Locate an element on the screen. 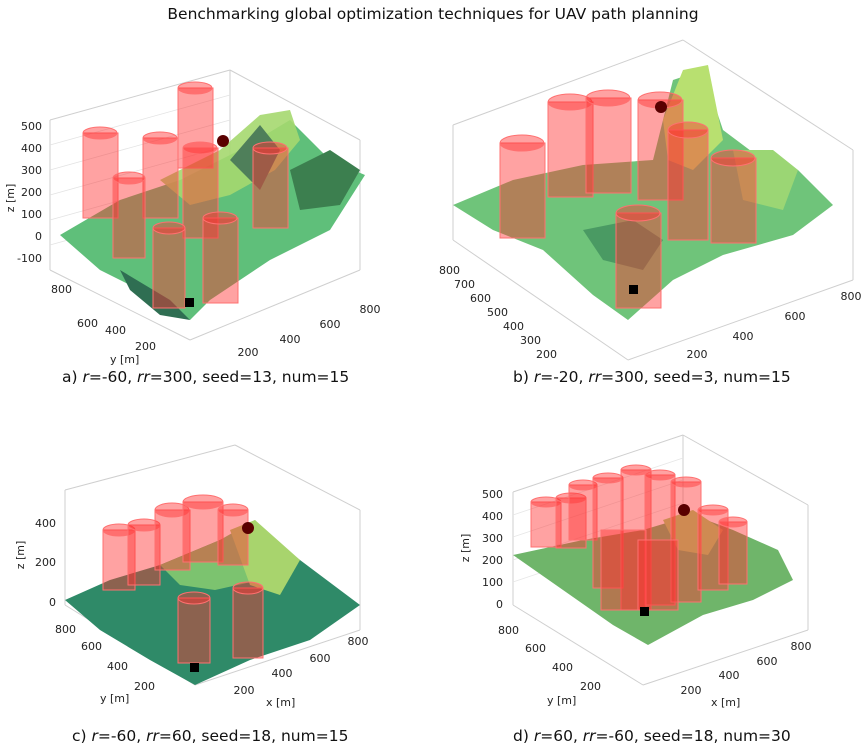 This screenshot has width=866, height=752. caption-a: a) r=-60, rr=300, seed=13, num=15 is located at coordinates (206, 377).